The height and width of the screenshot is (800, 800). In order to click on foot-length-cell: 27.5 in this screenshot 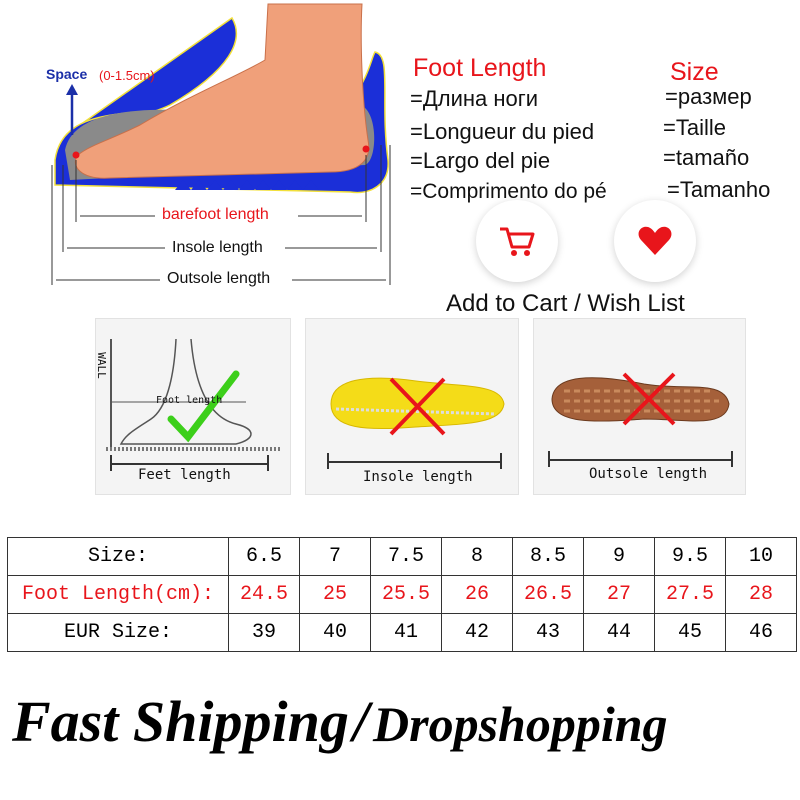, I will do `click(690, 594)`.